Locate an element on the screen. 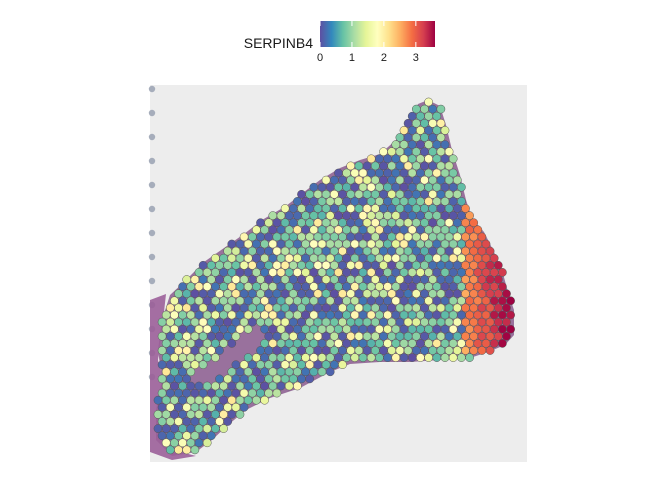 The width and height of the screenshot is (672, 480). colorbar is located at coordinates (377, 34).